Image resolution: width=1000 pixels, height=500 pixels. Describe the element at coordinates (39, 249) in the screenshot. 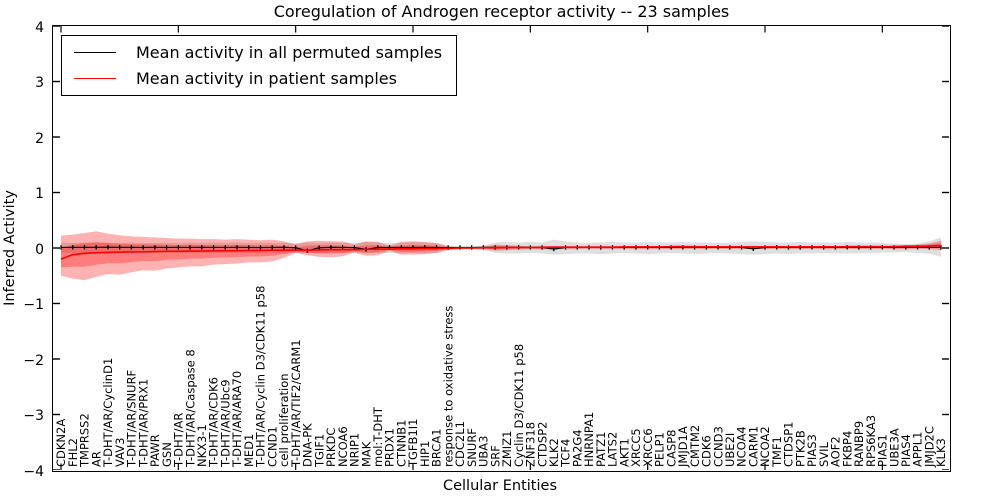

I see `y-tick-label: 0` at that location.